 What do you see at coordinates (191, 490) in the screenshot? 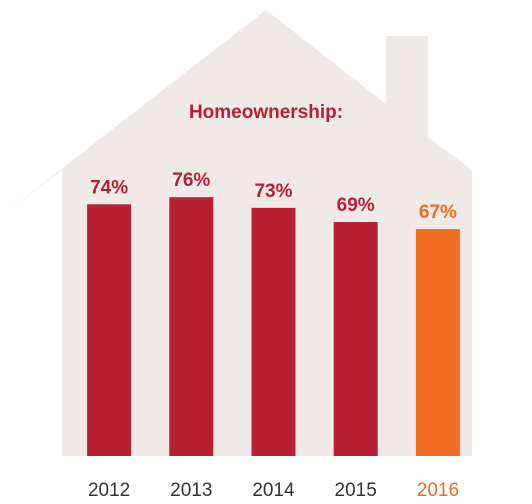
I see `x-tick-label: 2013` at bounding box center [191, 490].